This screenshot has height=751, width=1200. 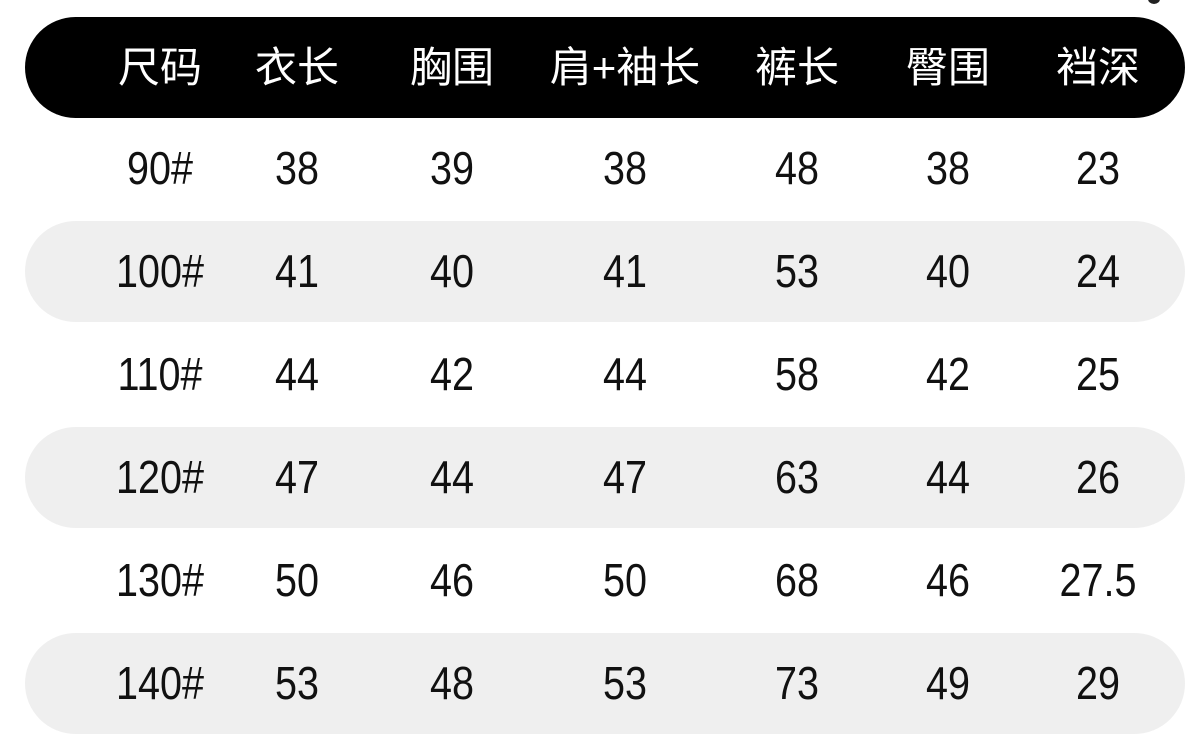 I want to click on cell-pants-length: 53, so click(x=796, y=271).